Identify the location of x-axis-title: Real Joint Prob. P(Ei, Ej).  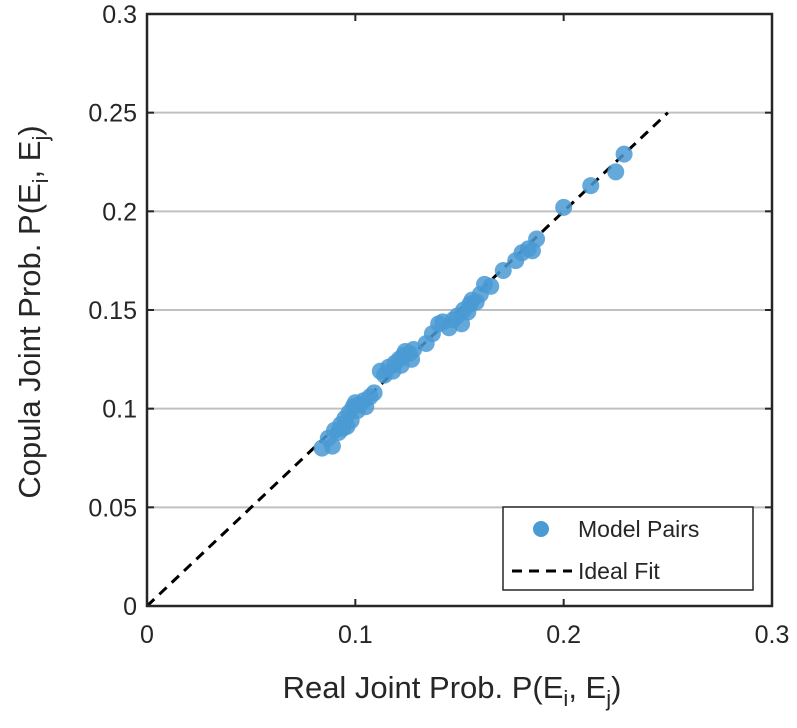
(452, 690).